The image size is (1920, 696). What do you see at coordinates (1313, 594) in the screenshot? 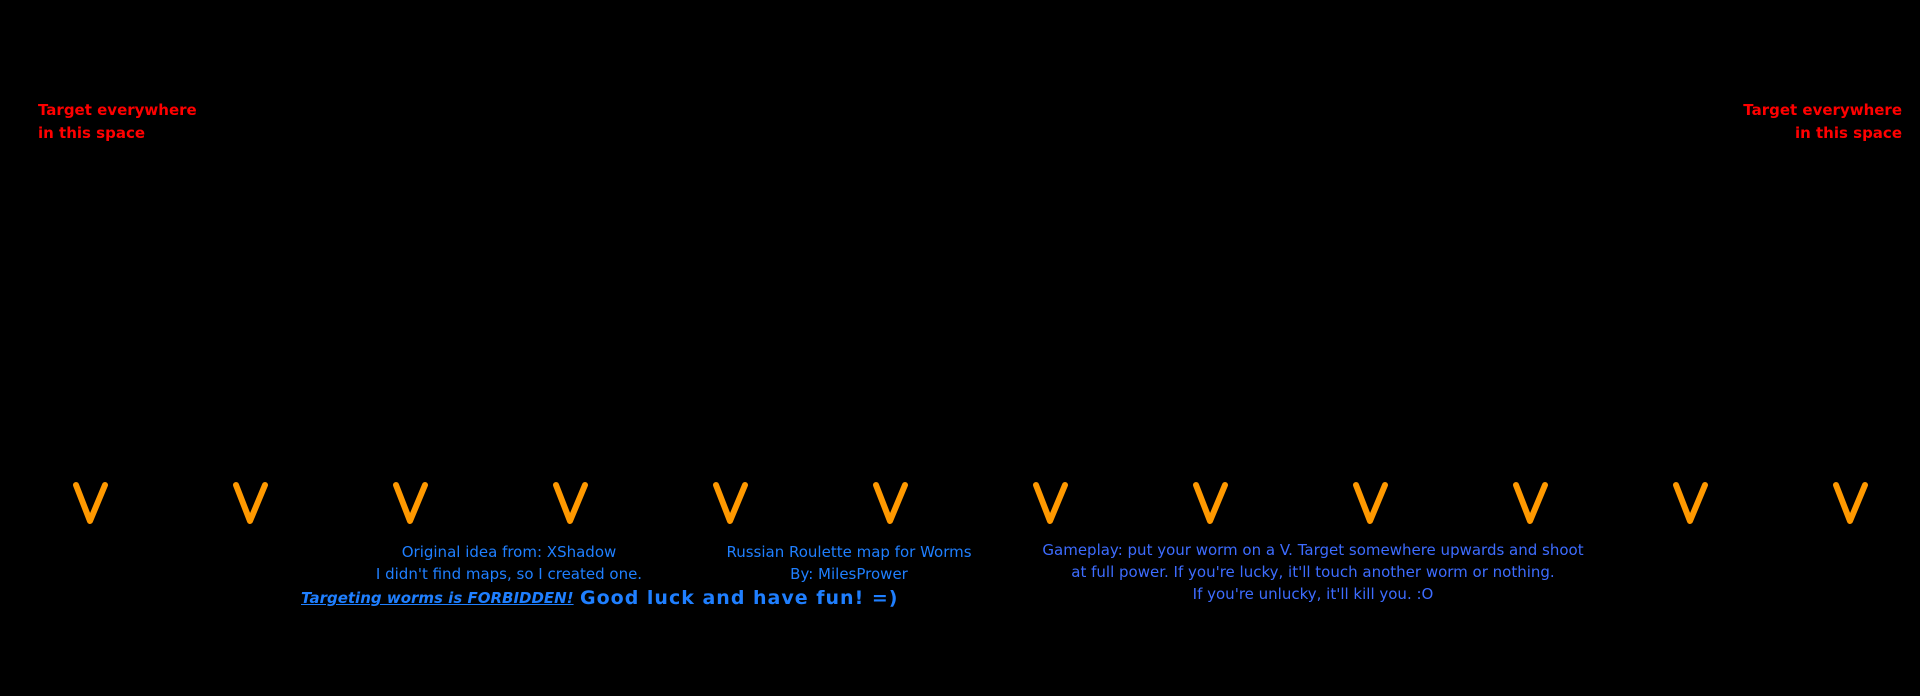
I see `gameplay-line: If you're unlucky, it'll kill you. :O` at bounding box center [1313, 594].